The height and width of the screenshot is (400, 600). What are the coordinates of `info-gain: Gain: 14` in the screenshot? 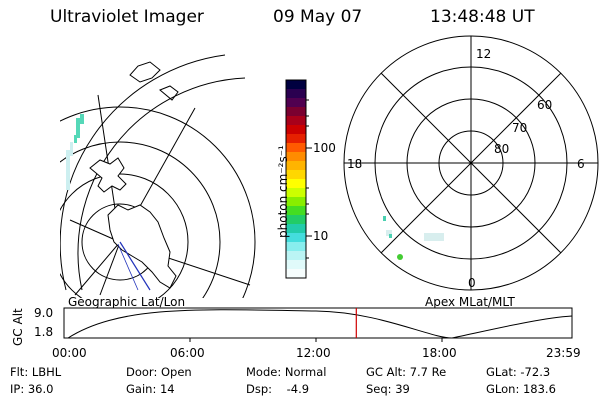 It's located at (150, 389).